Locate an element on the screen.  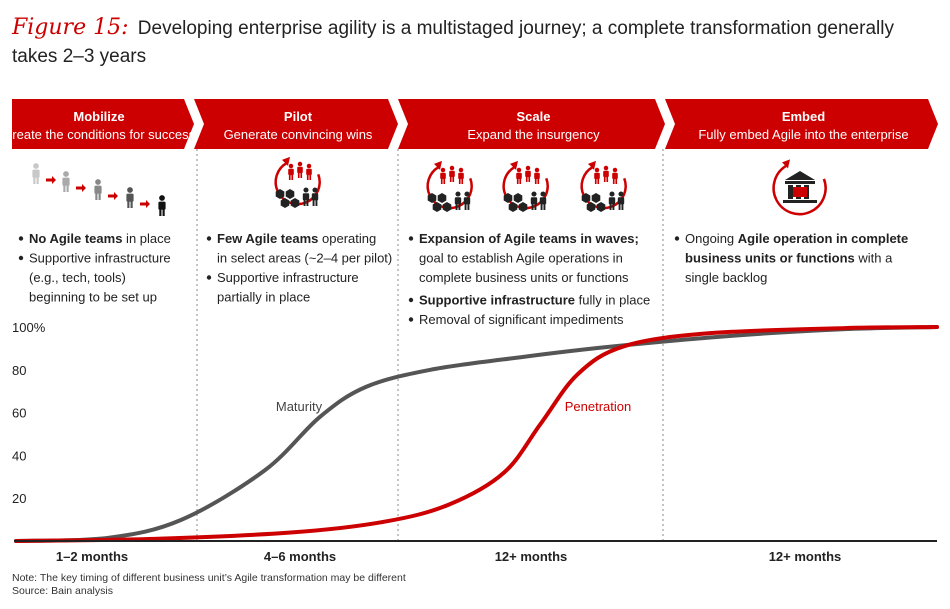
phase-banner-embed is located at coordinates (801, 124).